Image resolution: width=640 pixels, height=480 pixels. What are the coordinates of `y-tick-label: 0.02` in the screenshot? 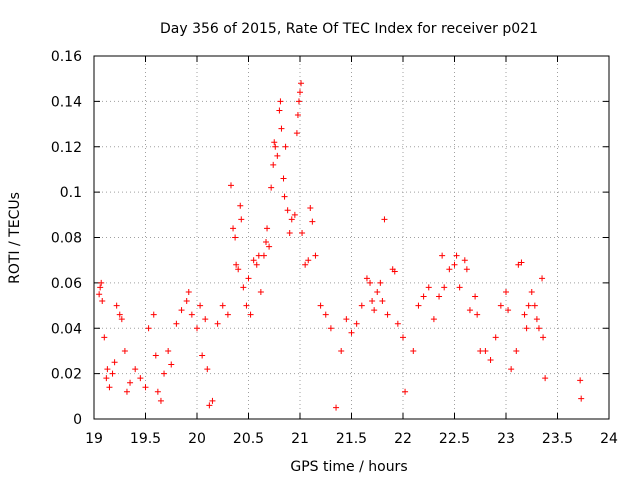 It's located at (66, 375).